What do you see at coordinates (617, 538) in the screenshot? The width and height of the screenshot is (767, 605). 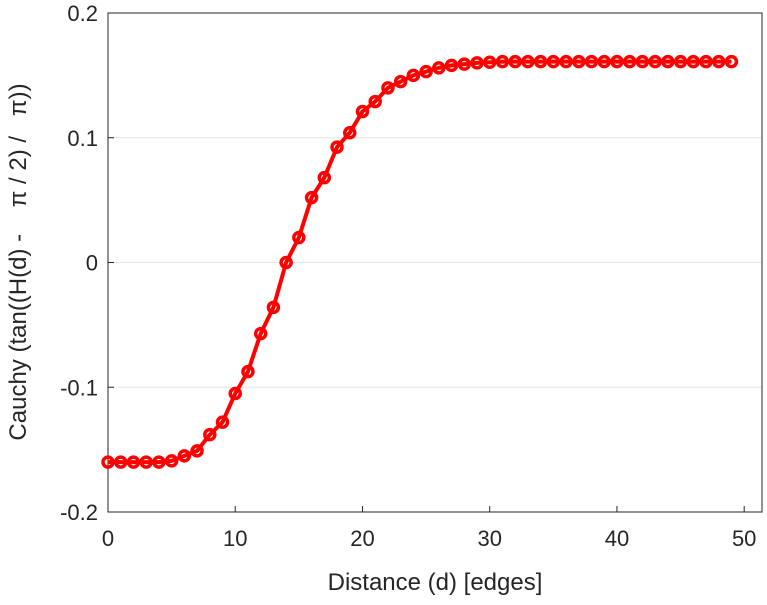 I see `x-tick-label: 40` at bounding box center [617, 538].